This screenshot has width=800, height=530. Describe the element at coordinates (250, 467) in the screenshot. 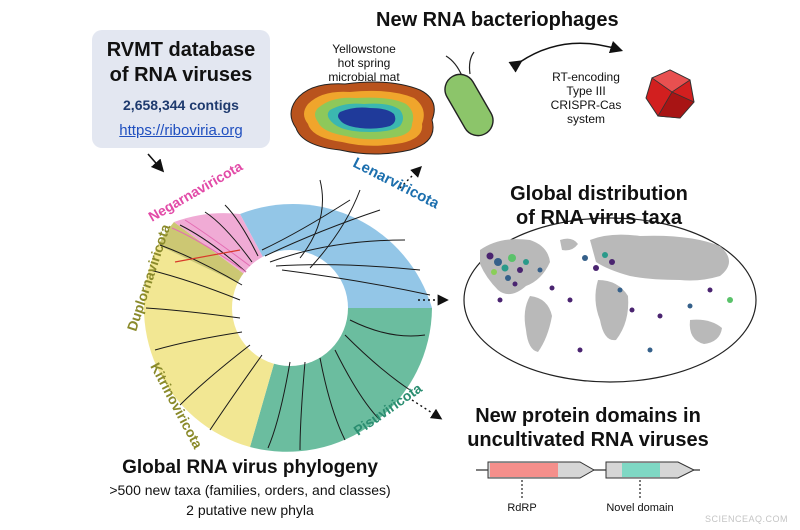

I see `phylogeny-title: Global RNA virus phylogeny` at that location.